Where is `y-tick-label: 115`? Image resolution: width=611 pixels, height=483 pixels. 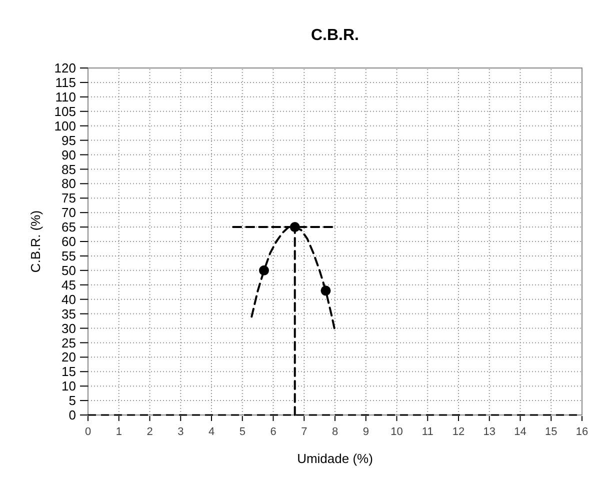
y-tick-label: 115 is located at coordinates (65, 82).